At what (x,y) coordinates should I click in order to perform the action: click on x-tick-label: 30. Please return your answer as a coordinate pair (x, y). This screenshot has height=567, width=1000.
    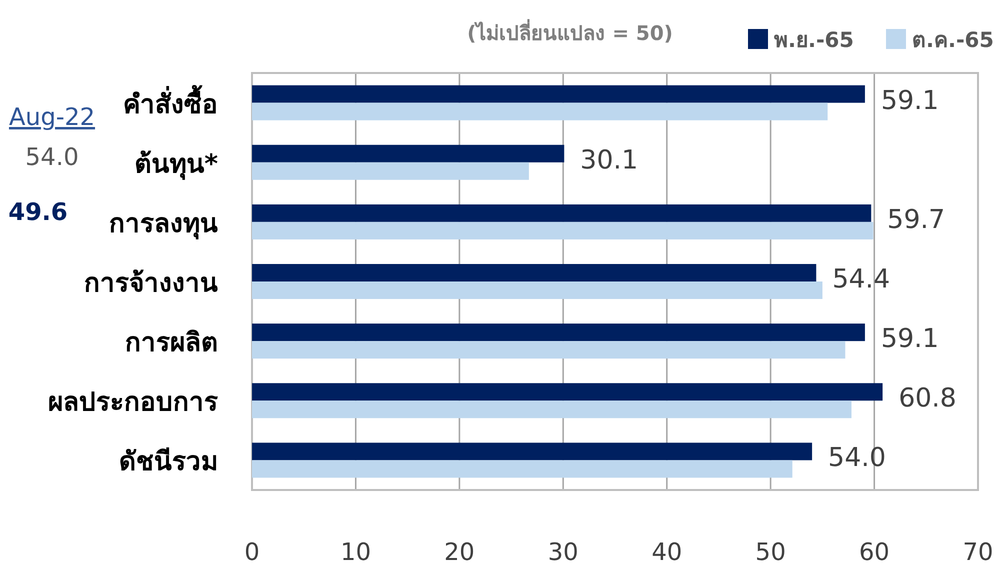
    Looking at the image, I should click on (563, 552).